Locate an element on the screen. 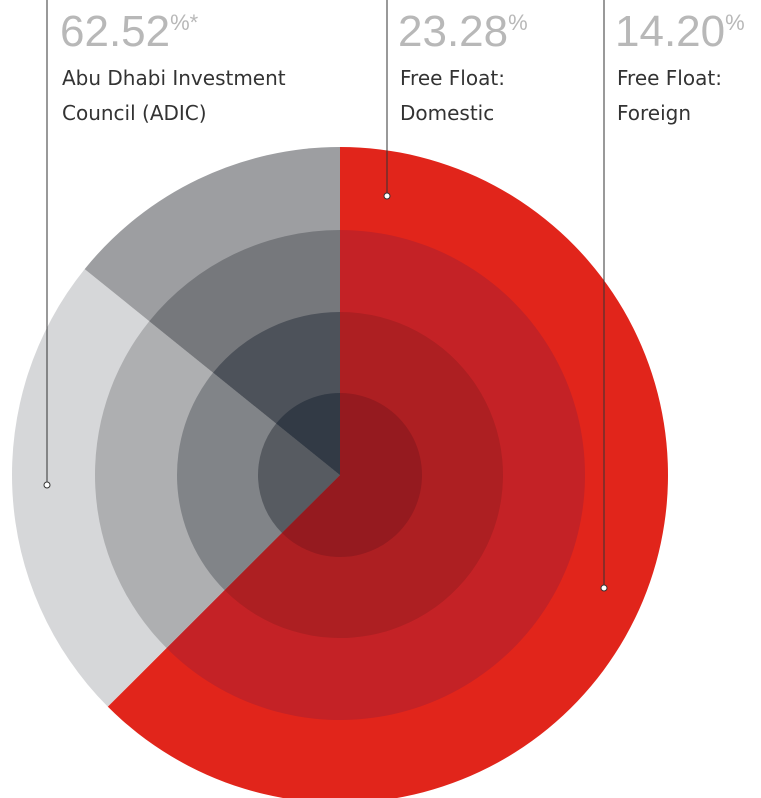 The image size is (761, 798). value-number: 62.52 is located at coordinates (115, 31).